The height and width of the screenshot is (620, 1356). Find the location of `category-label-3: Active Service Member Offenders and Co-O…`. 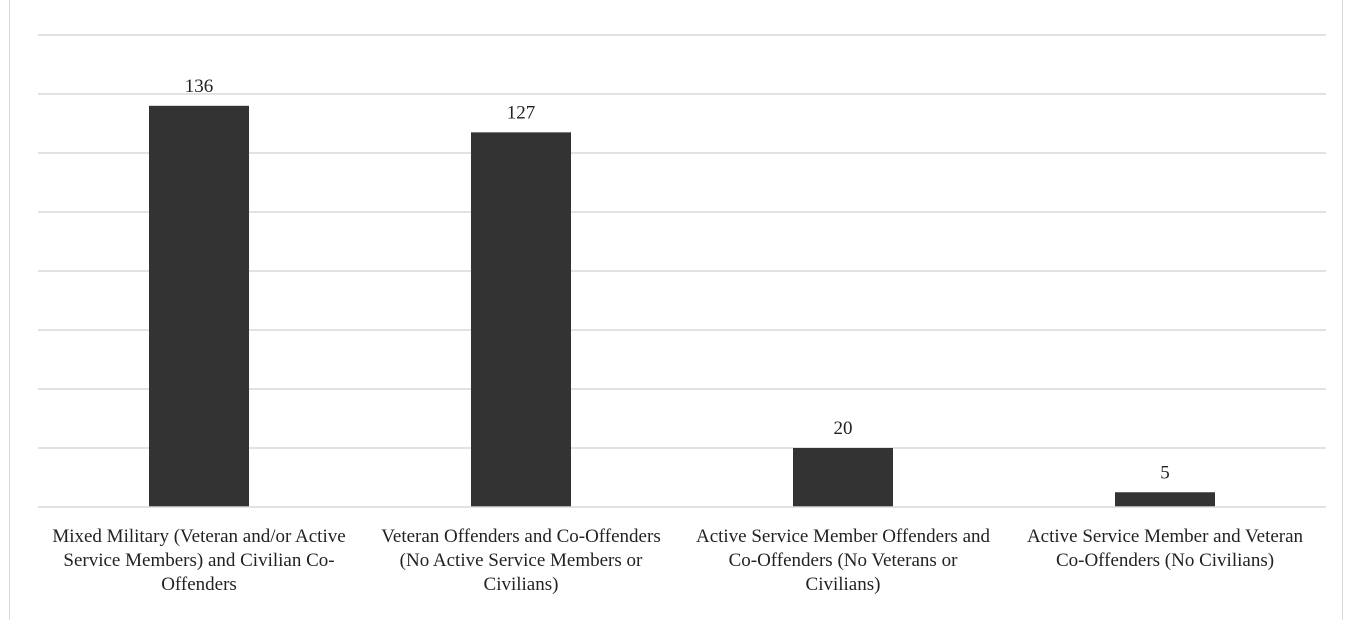

category-label-3: Active Service Member Offenders and Co-O… is located at coordinates (843, 560).